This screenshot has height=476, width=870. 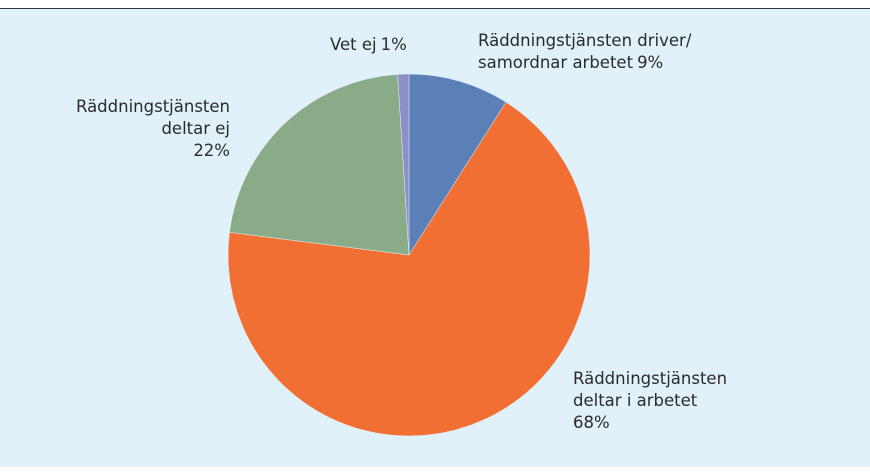 I want to click on value-label: 22%, so click(x=211, y=150).